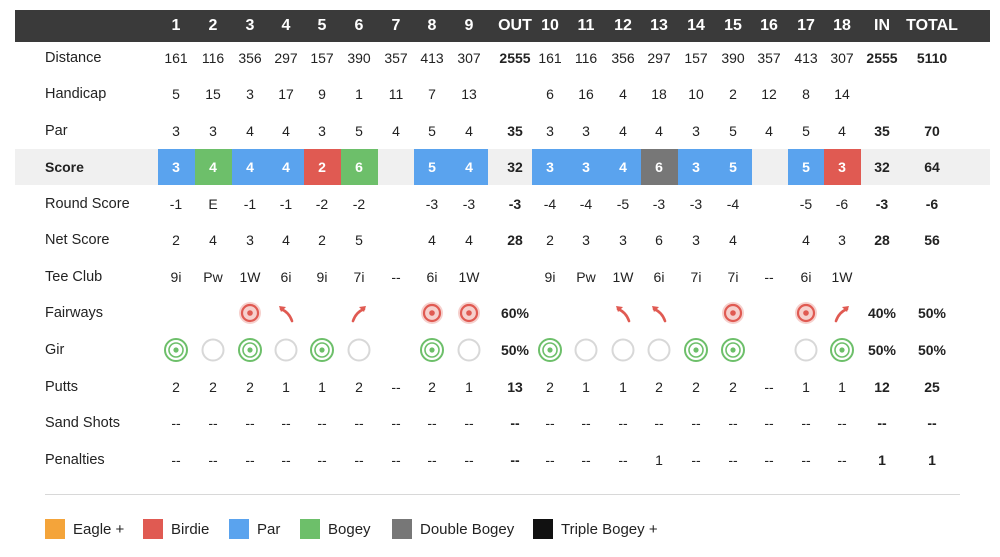 Image resolution: width=1000 pixels, height=557 pixels. Describe the element at coordinates (550, 204) in the screenshot. I see `round-score-cell: -4` at that location.